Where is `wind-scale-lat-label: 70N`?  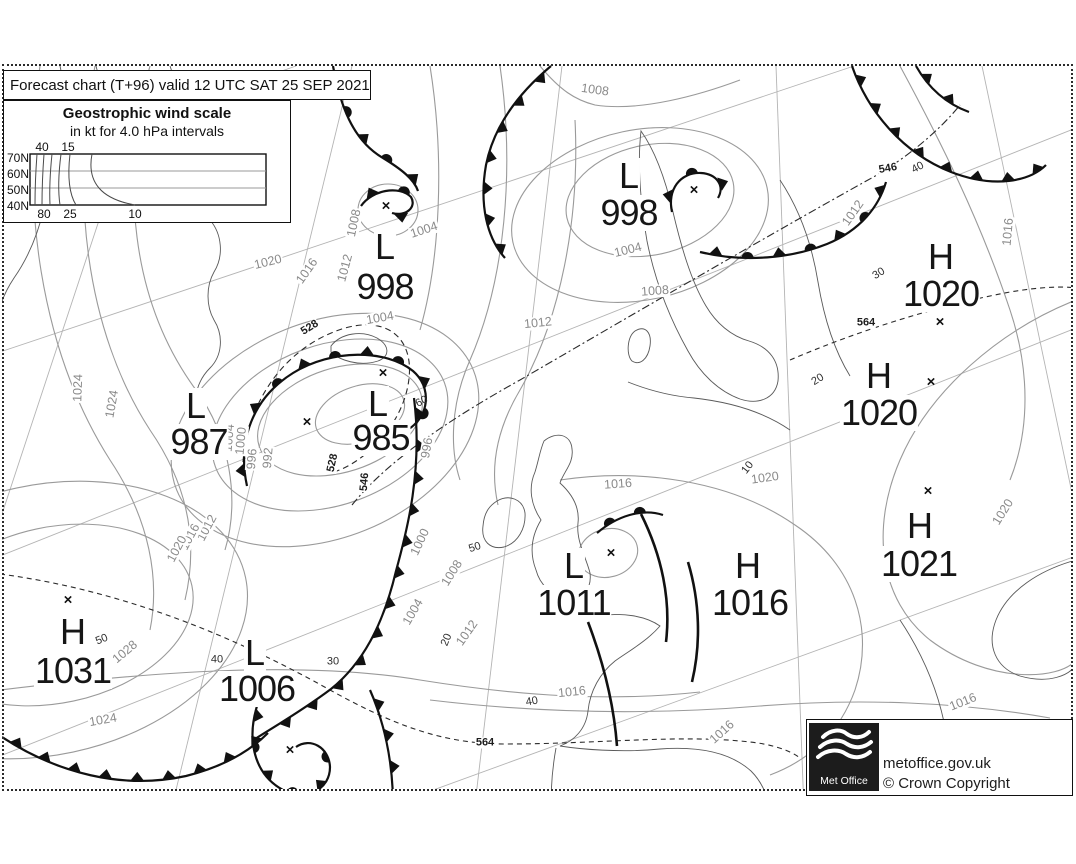 wind-scale-lat-label: 70N is located at coordinates (18, 158).